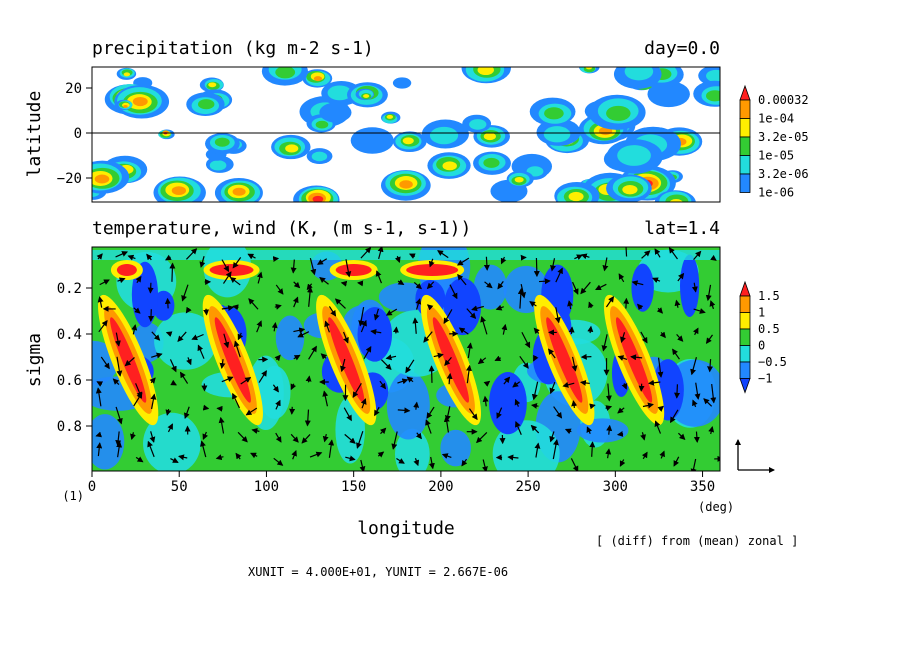  Describe the element at coordinates (776, 156) in the screenshot. I see `top-colorbar-label: 1e-05` at that location.